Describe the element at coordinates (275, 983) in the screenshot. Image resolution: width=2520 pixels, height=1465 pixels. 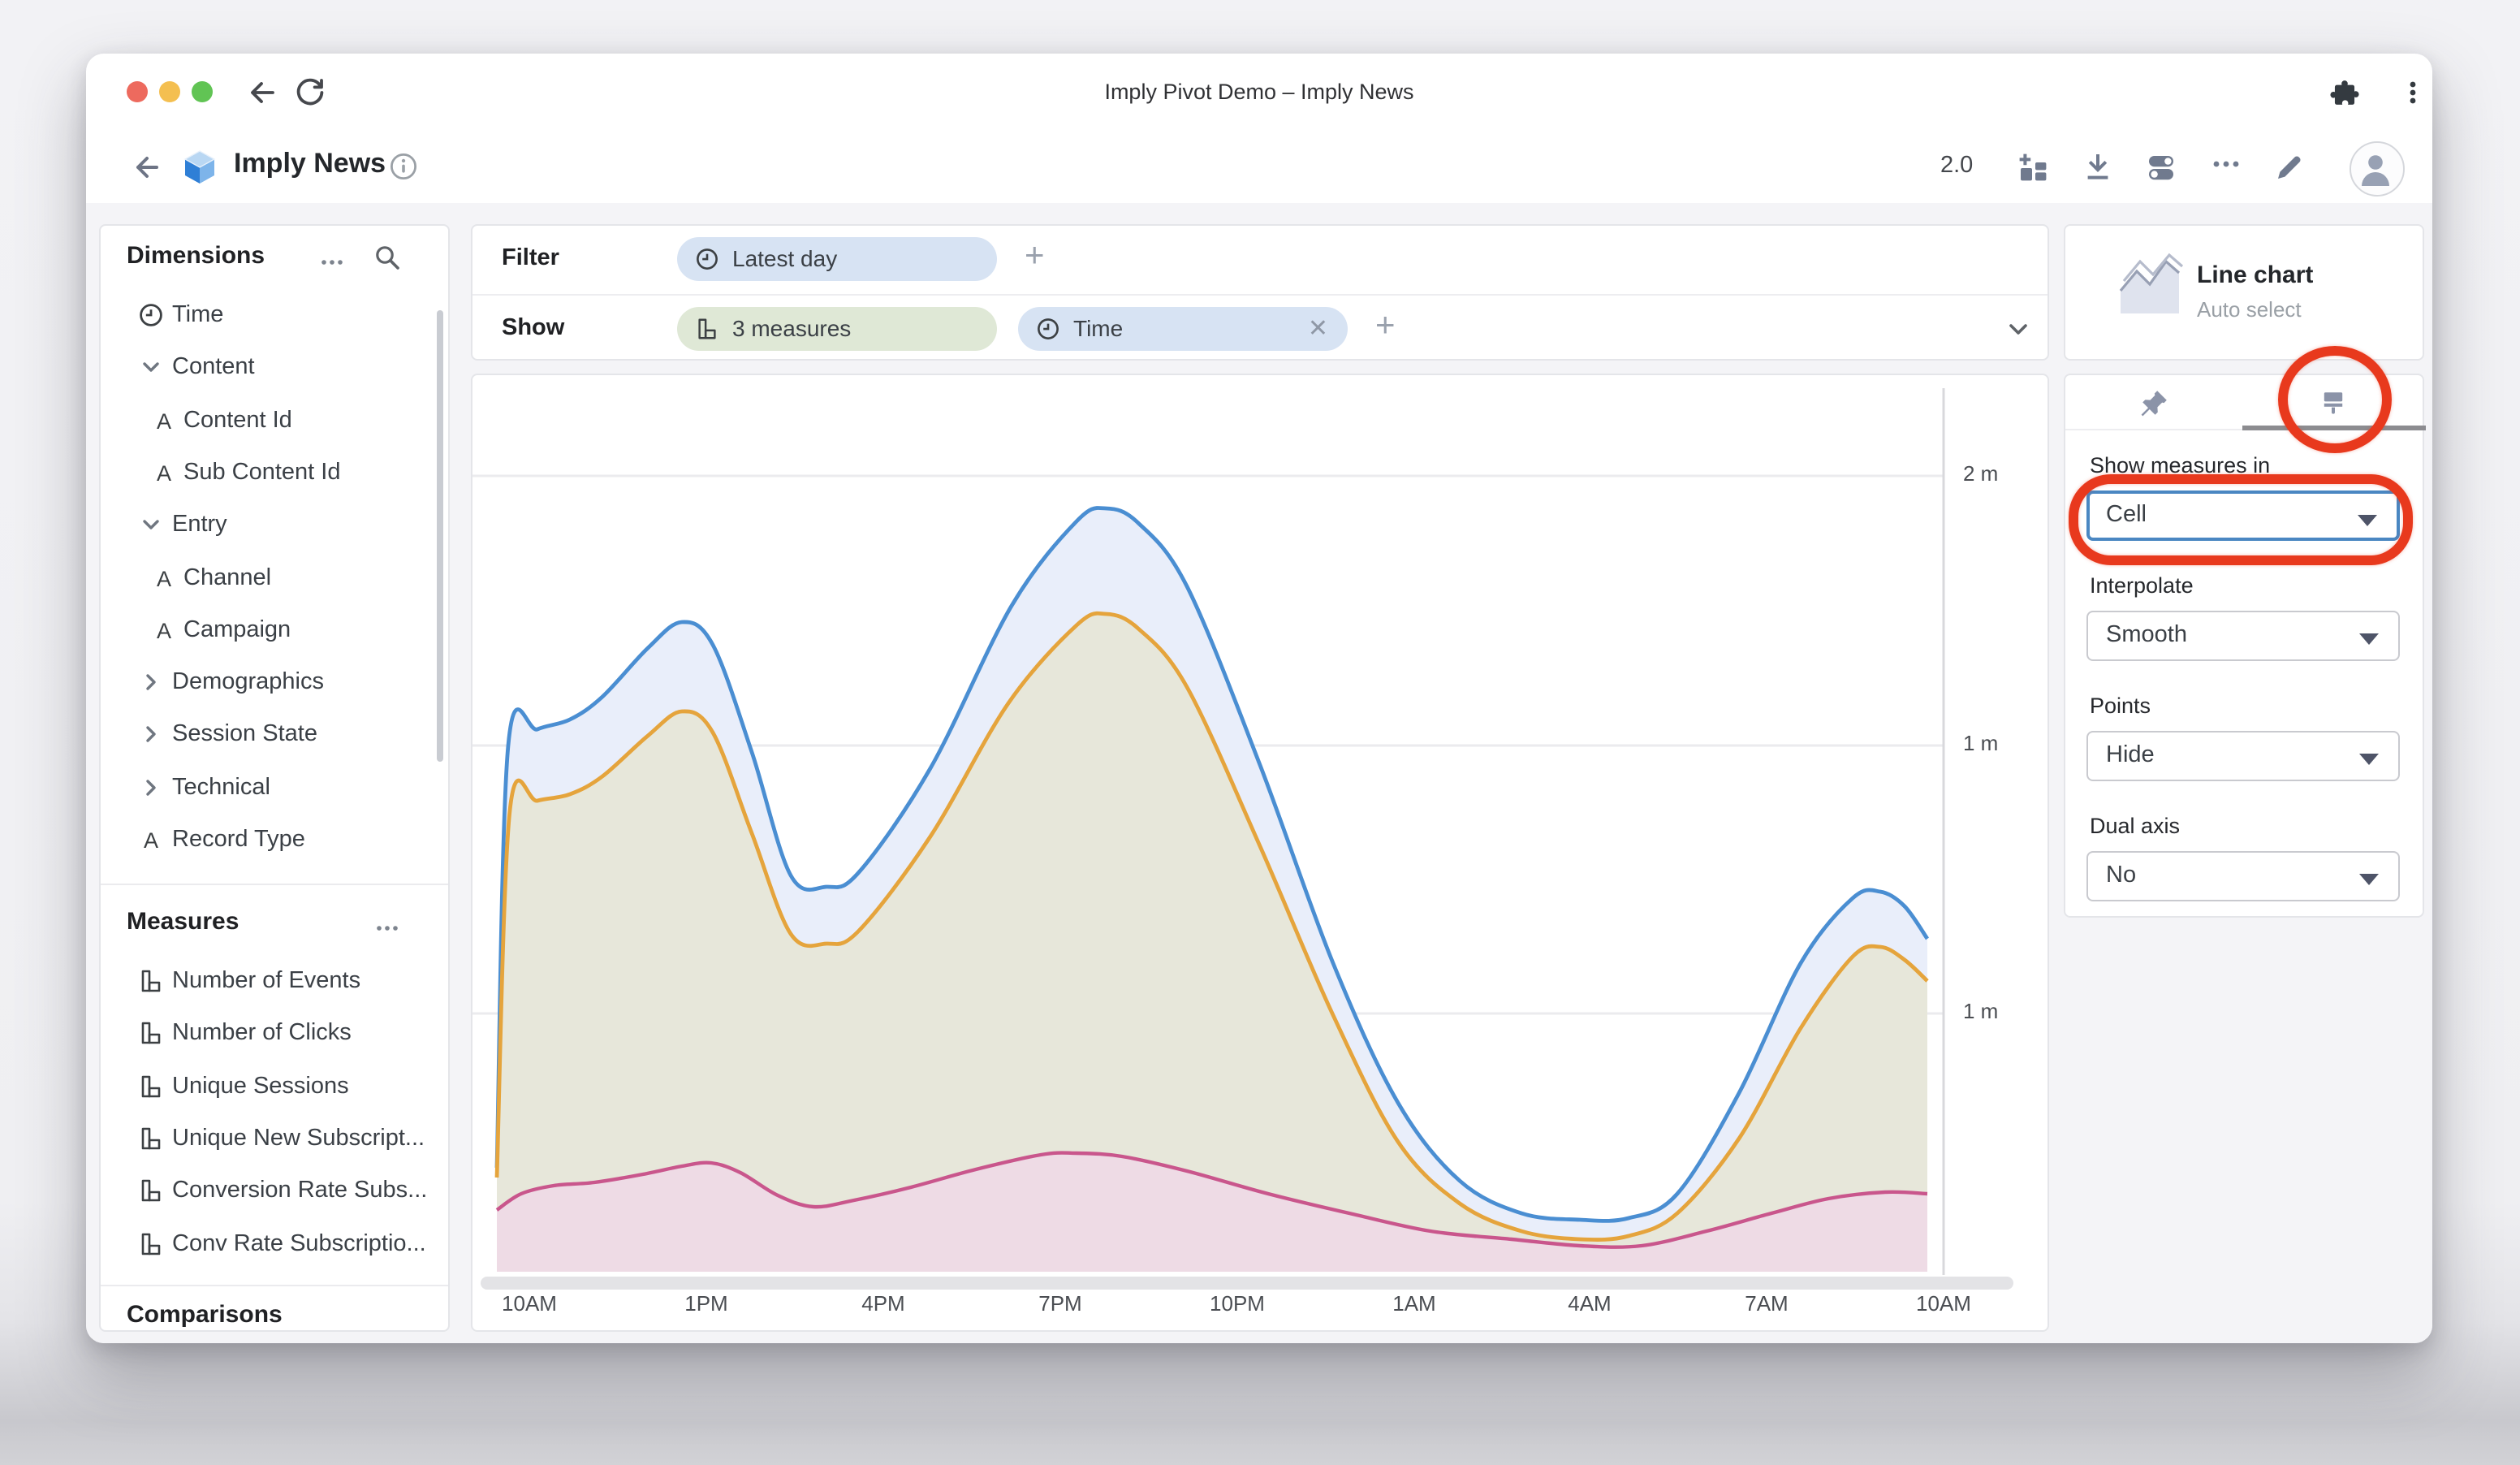
I see `measure-item-number-of-events: Number of Events` at that location.